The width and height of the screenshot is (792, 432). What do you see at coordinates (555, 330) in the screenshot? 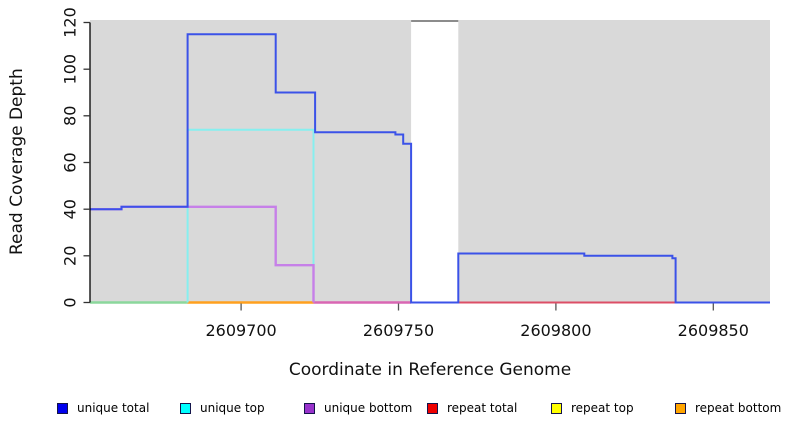
I see `x-tick-label: 2609800` at bounding box center [555, 330].